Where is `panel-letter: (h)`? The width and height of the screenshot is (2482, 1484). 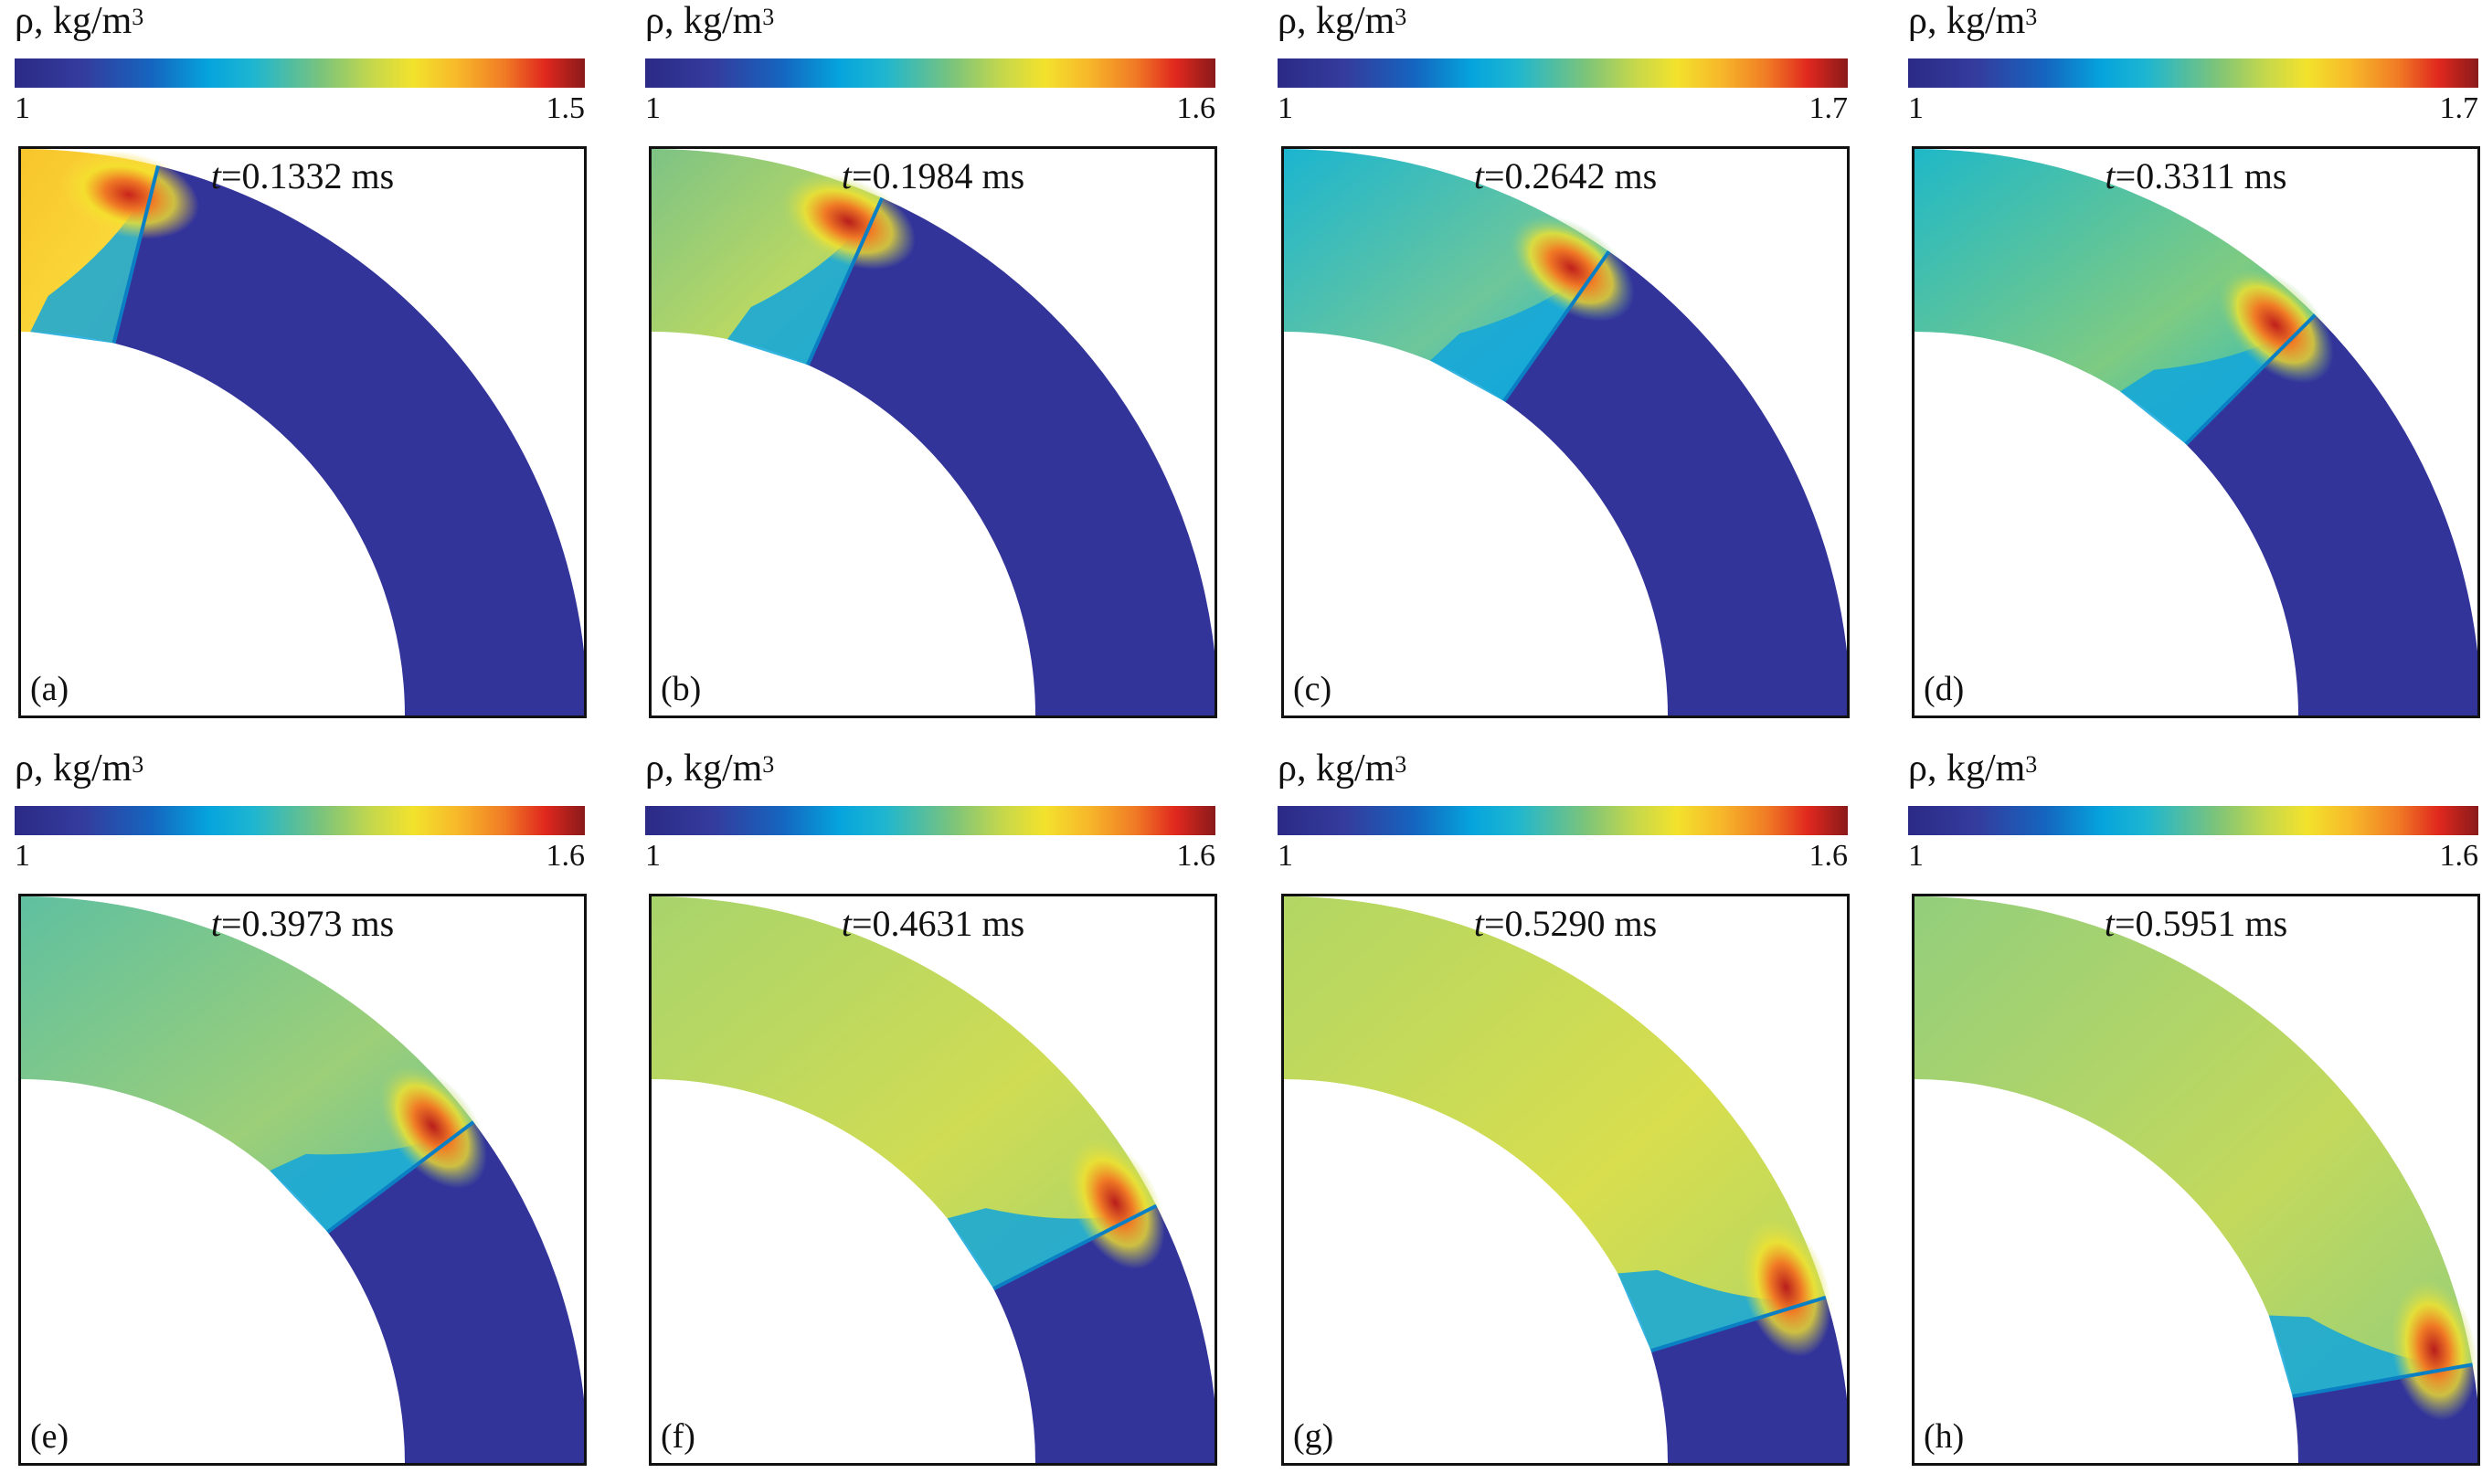
panel-letter: (h) is located at coordinates (1944, 1436).